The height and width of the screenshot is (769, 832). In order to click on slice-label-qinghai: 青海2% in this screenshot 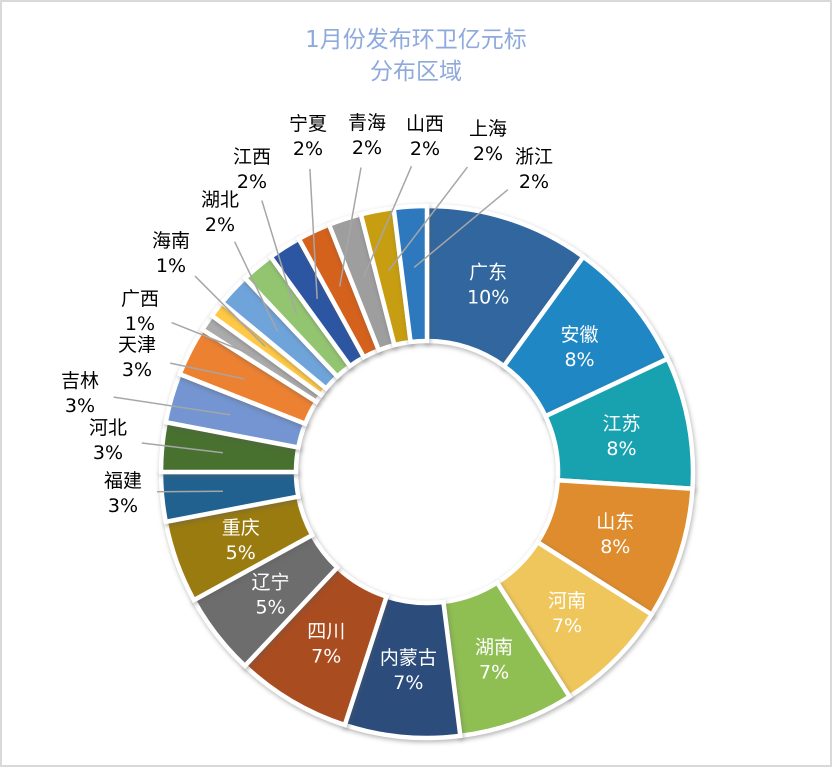, I will do `click(367, 135)`.